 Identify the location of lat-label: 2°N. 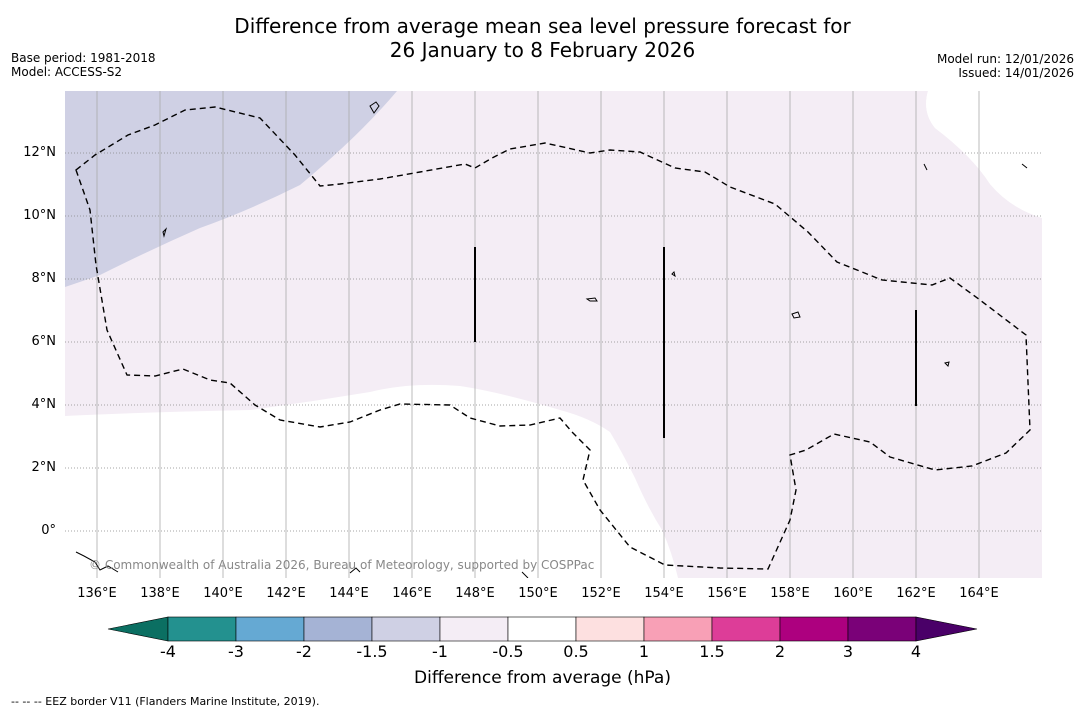
(44, 467).